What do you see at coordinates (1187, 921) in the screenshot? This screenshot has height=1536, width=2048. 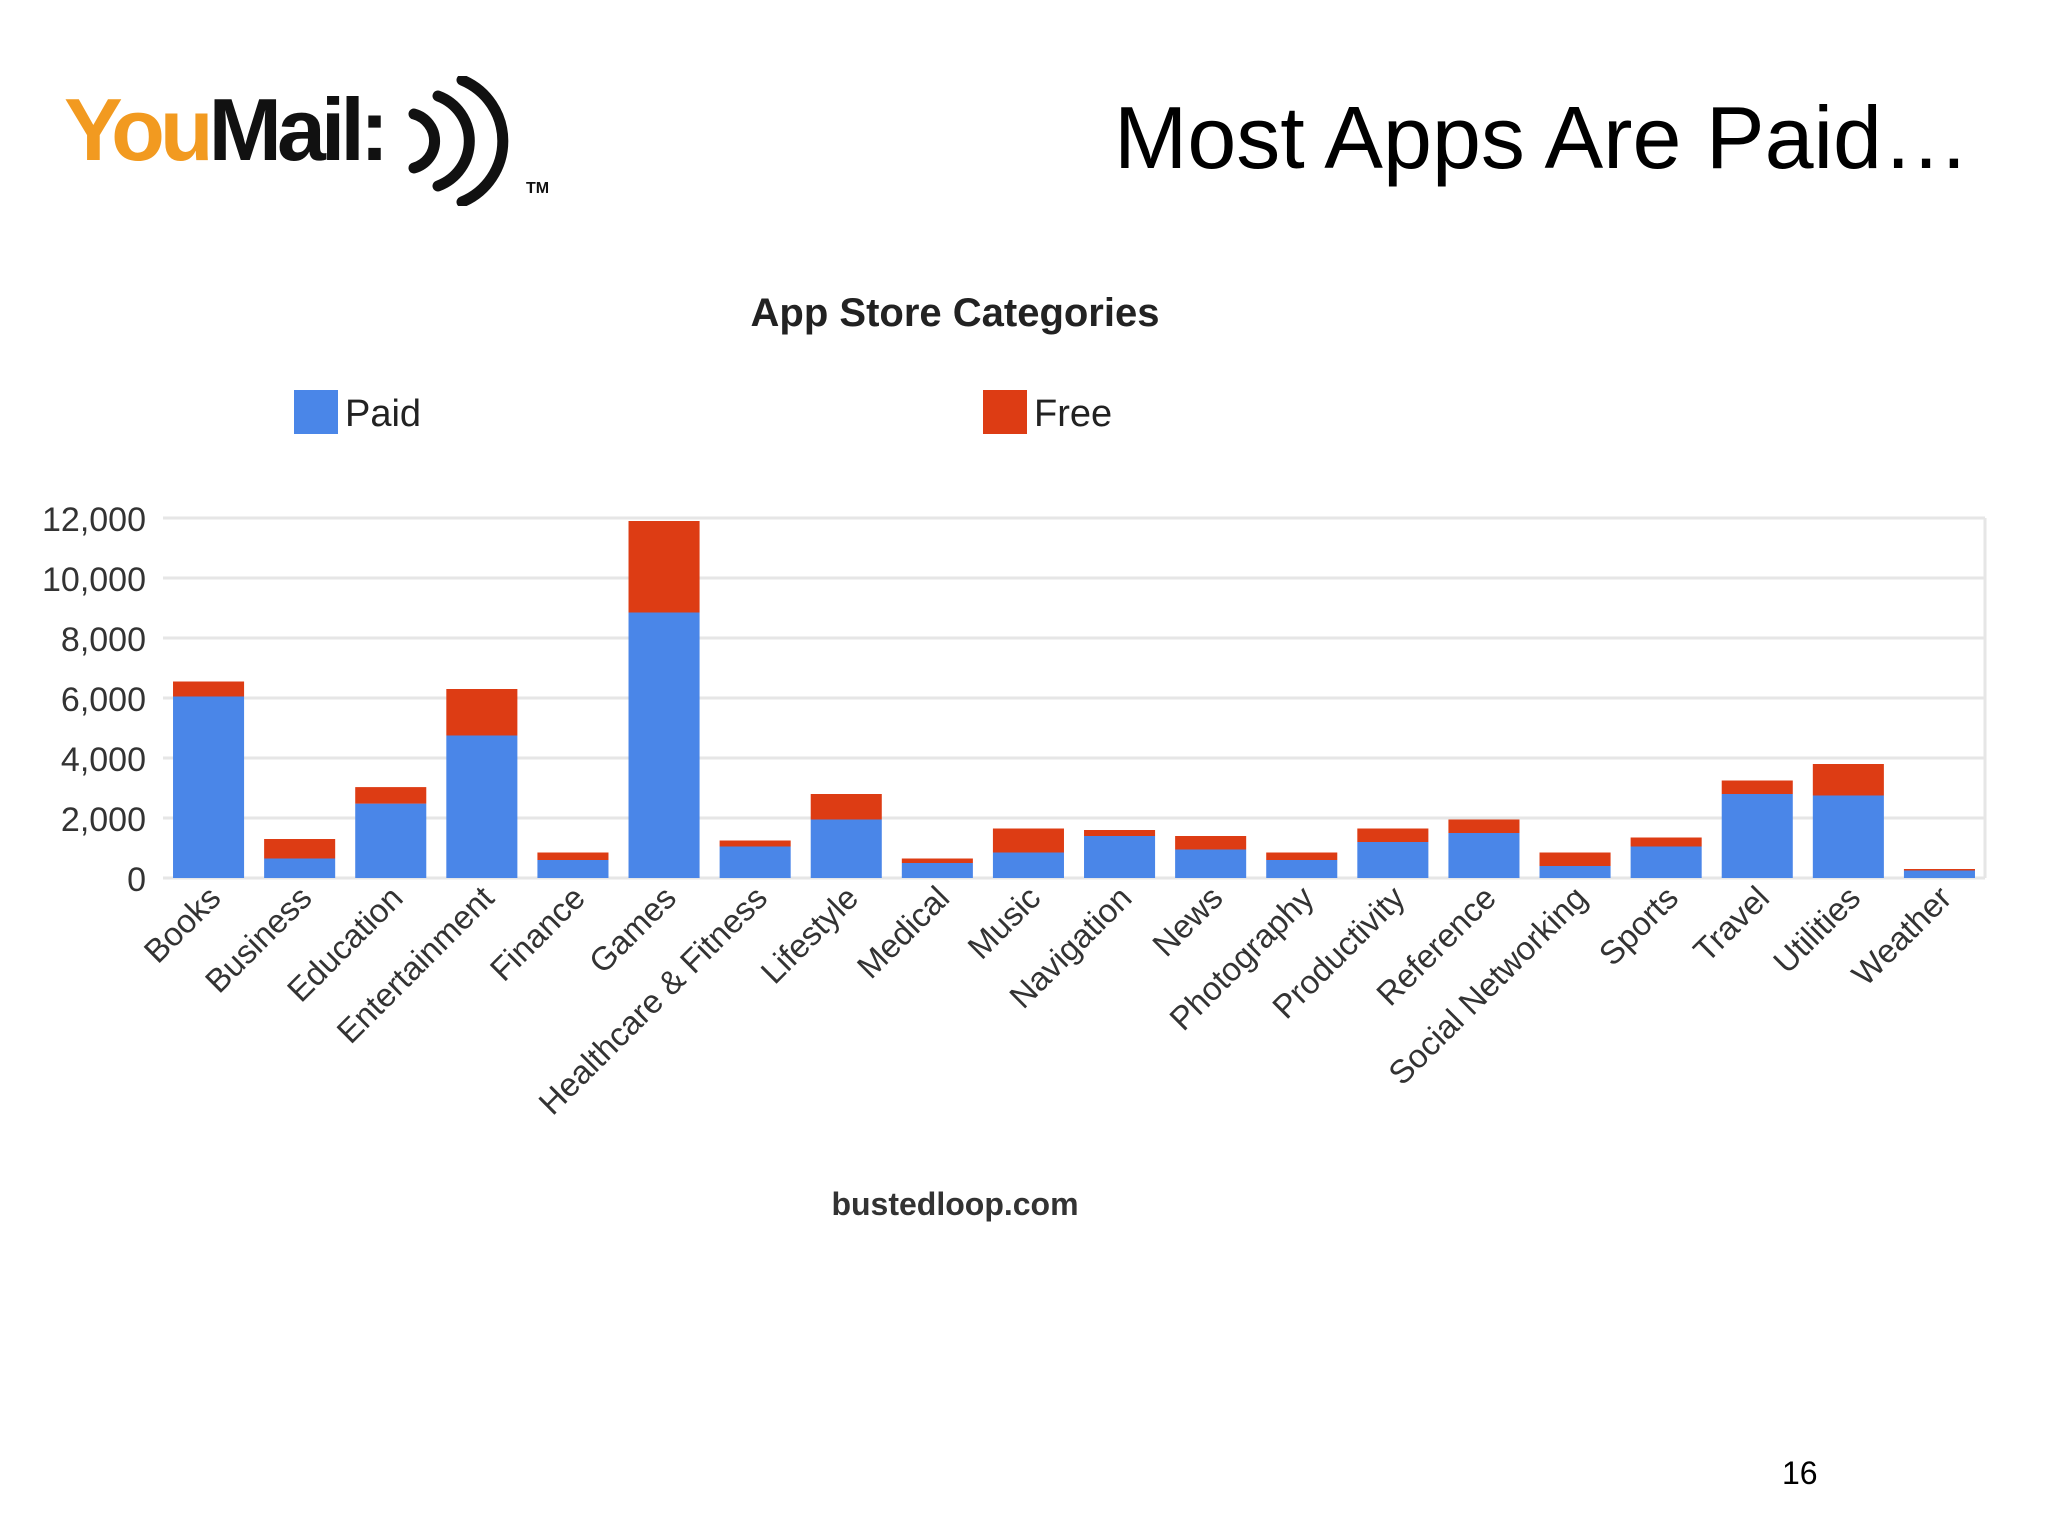 I see `x-tick-label: News` at bounding box center [1187, 921].